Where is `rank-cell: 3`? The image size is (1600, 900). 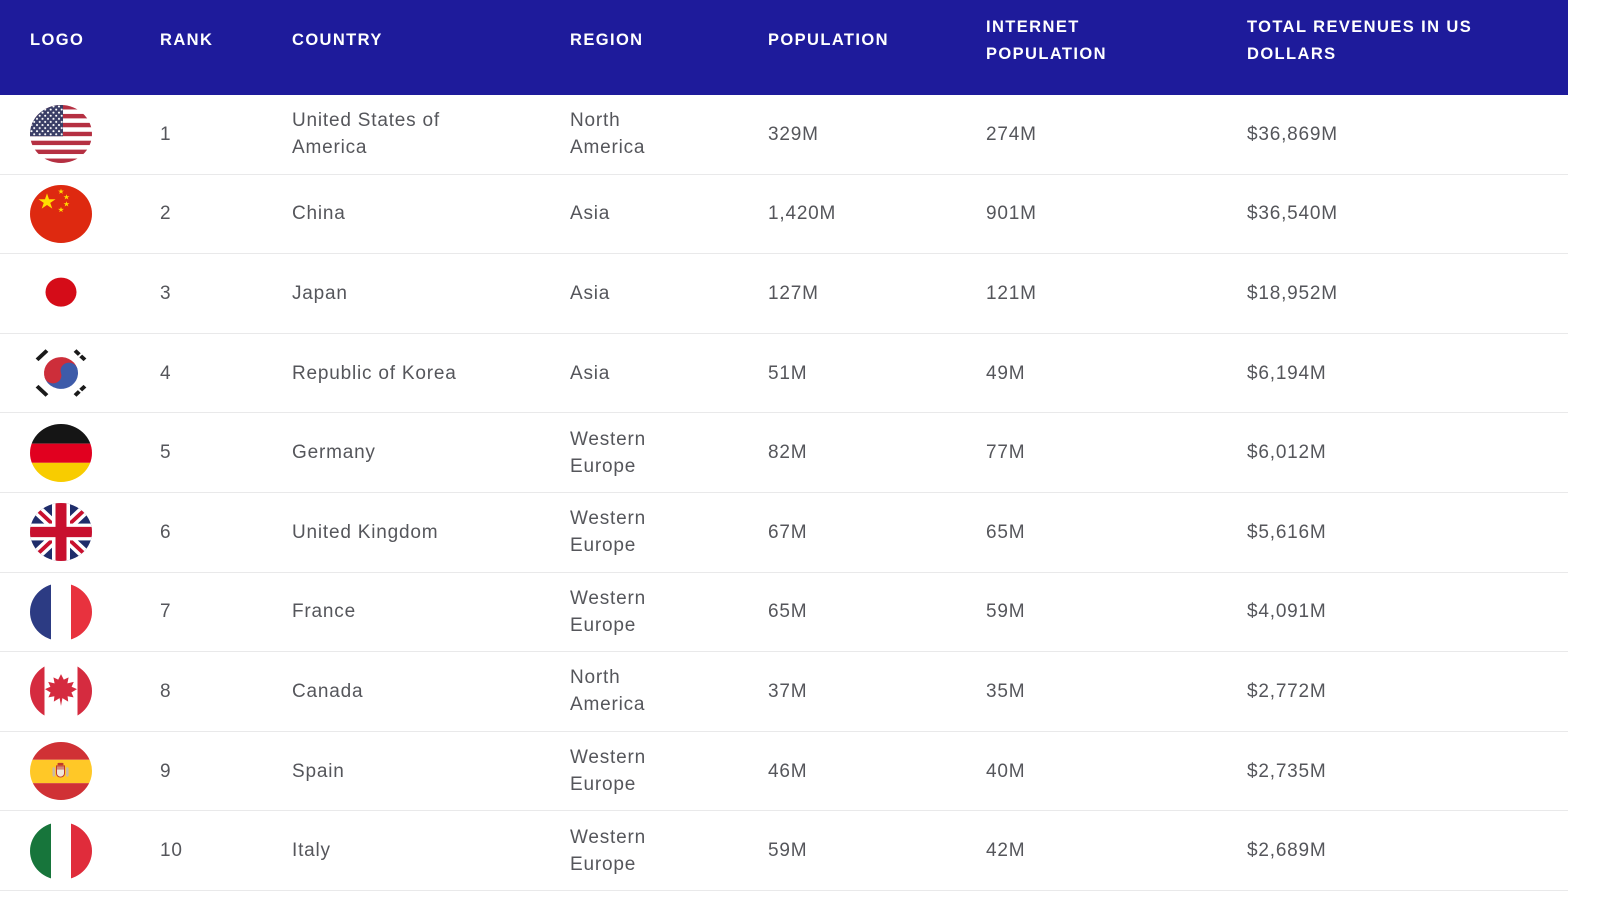 rank-cell: 3 is located at coordinates (166, 293).